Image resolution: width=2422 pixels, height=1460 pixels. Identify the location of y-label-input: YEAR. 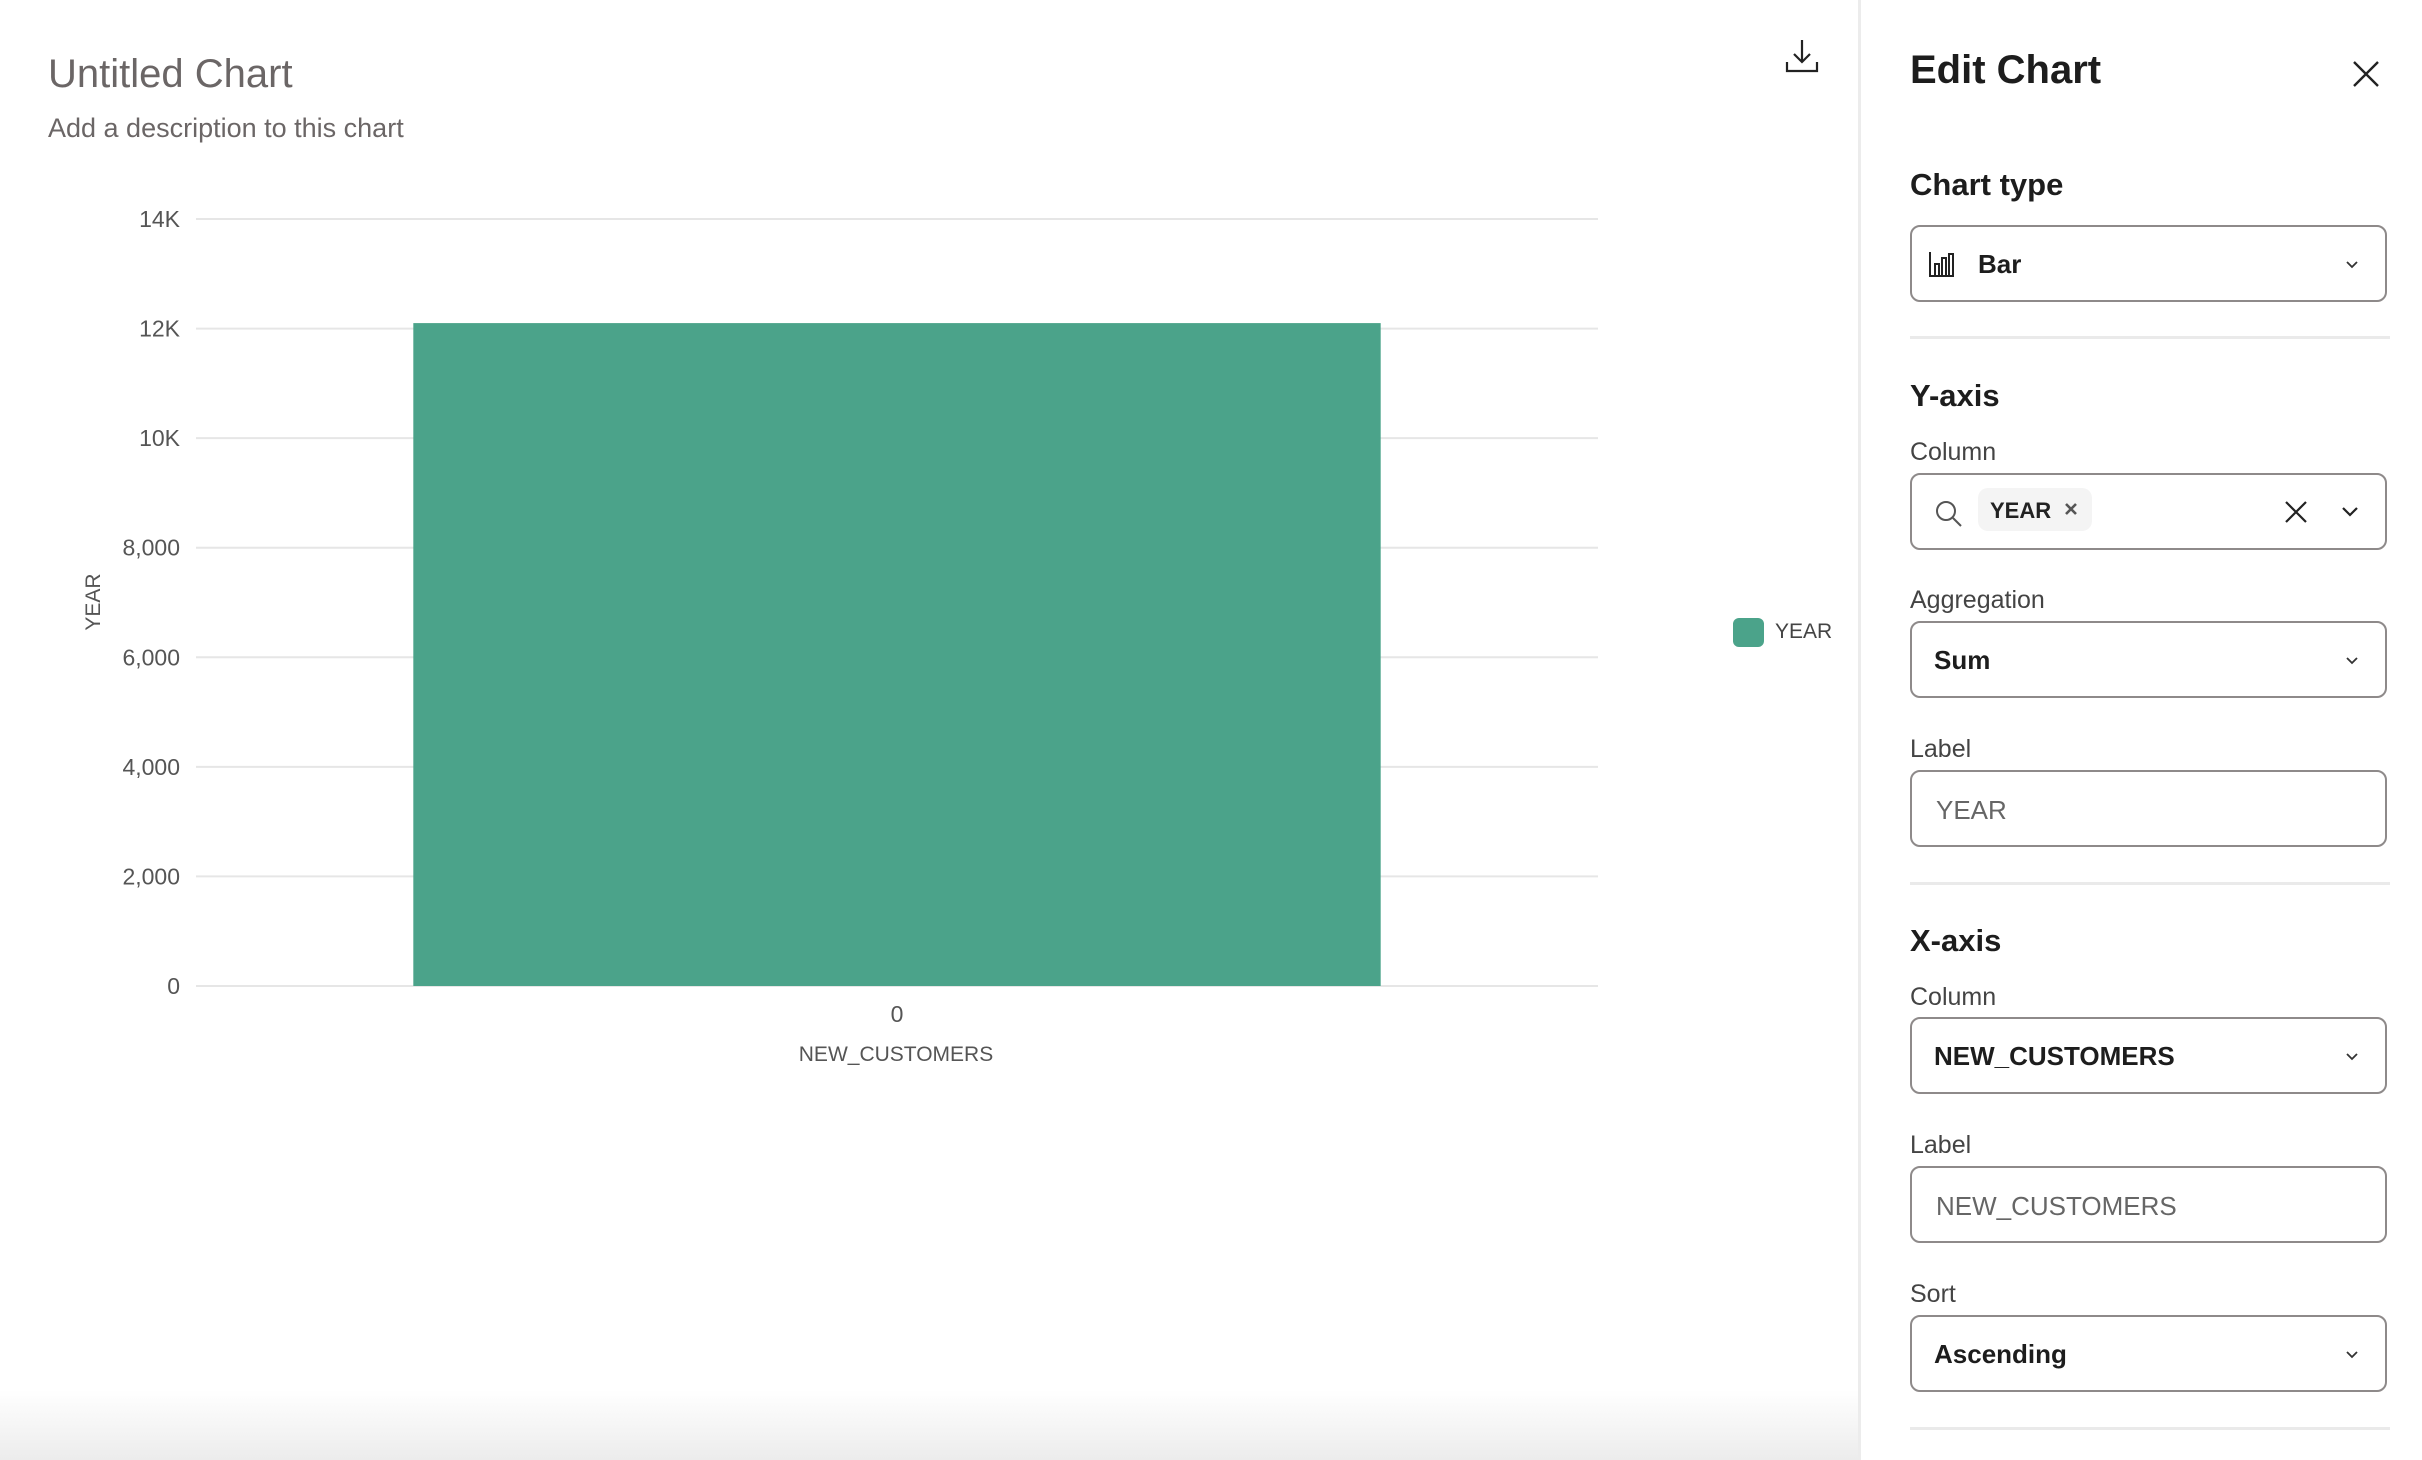
(2148, 808).